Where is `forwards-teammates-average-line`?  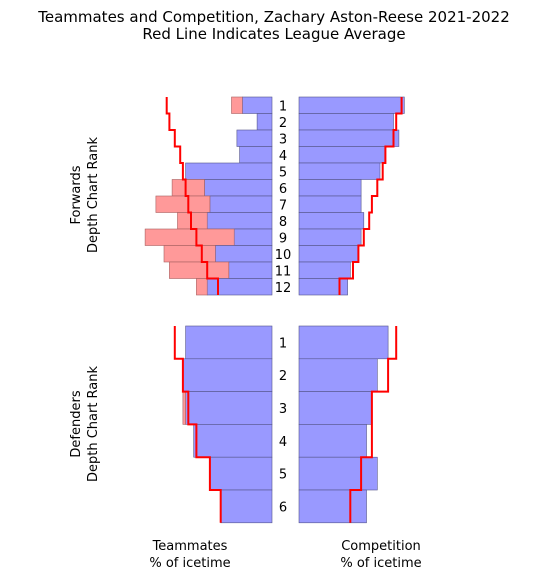 forwards-teammates-average-line is located at coordinates (192, 196).